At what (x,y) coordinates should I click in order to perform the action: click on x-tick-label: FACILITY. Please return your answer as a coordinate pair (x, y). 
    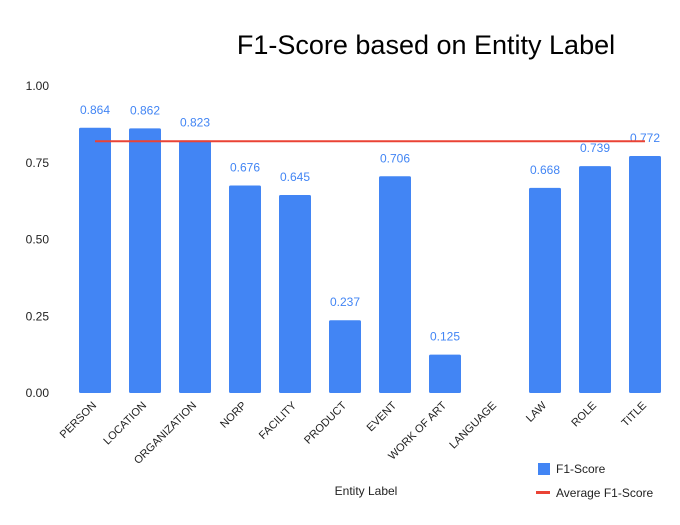
    Looking at the image, I should click on (278, 420).